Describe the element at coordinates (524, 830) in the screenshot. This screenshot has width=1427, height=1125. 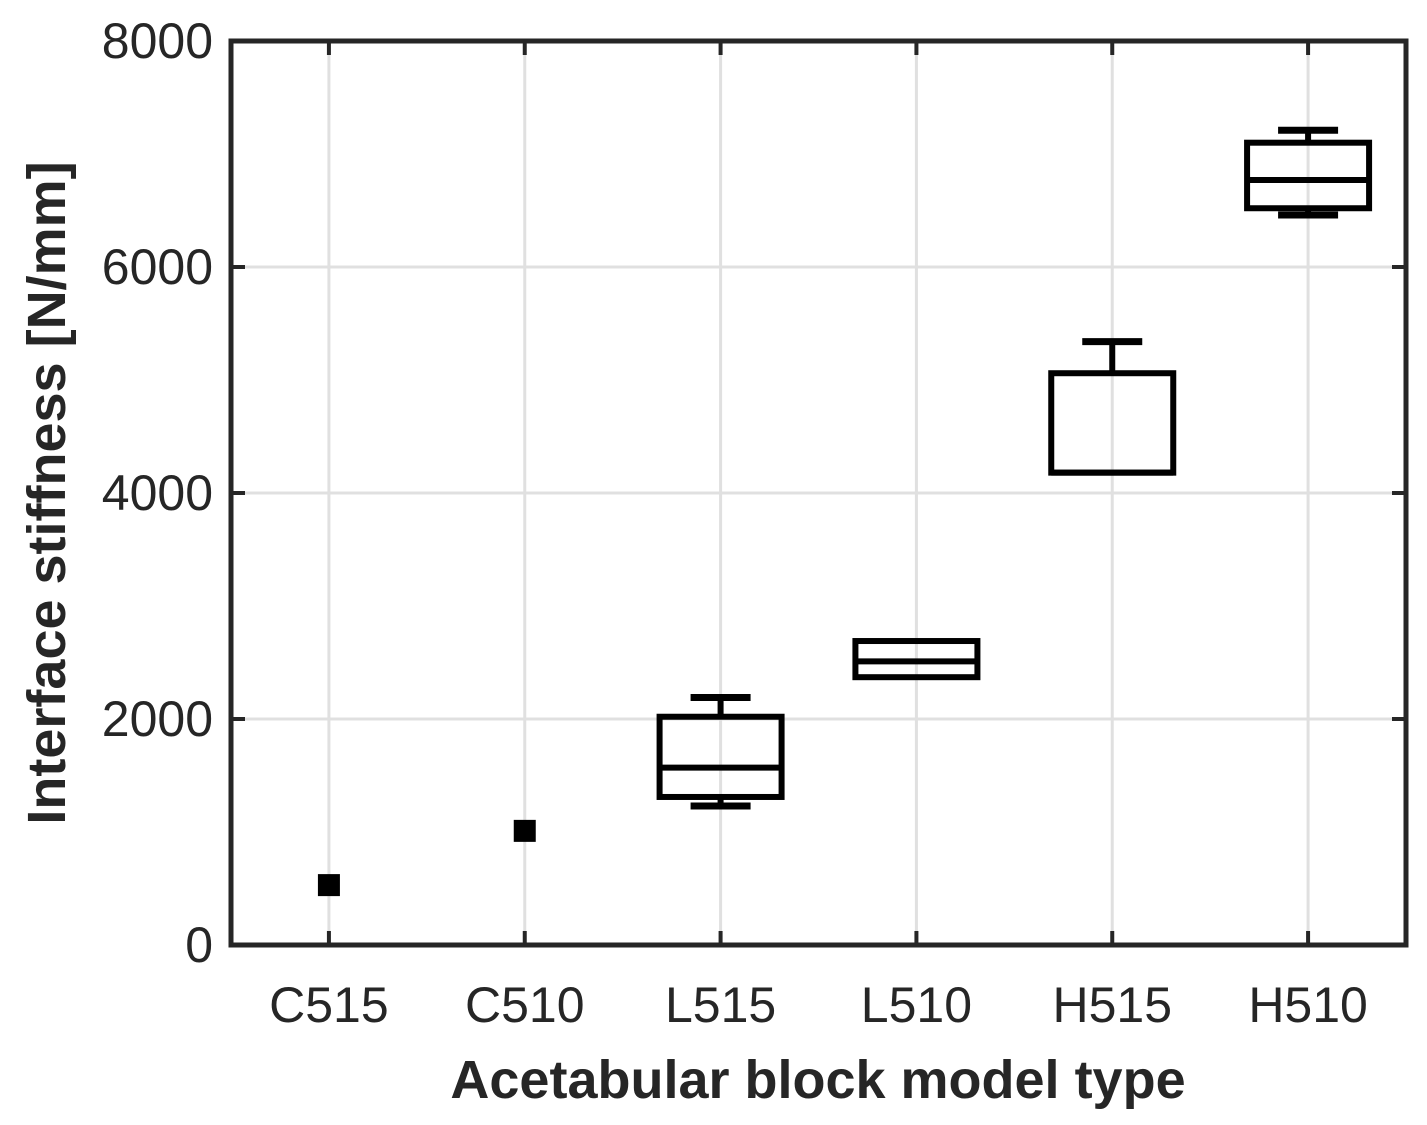
I see `point-marker-C510` at that location.